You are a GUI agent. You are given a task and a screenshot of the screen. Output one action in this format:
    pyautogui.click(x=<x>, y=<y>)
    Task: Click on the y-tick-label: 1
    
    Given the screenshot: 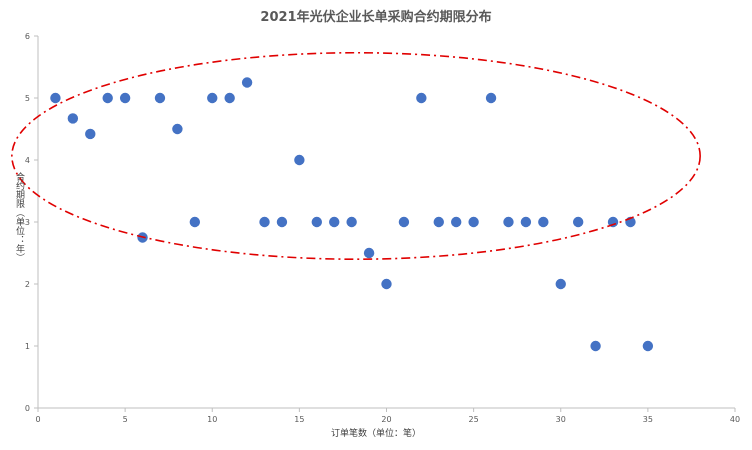 What is the action you would take?
    pyautogui.click(x=27, y=346)
    